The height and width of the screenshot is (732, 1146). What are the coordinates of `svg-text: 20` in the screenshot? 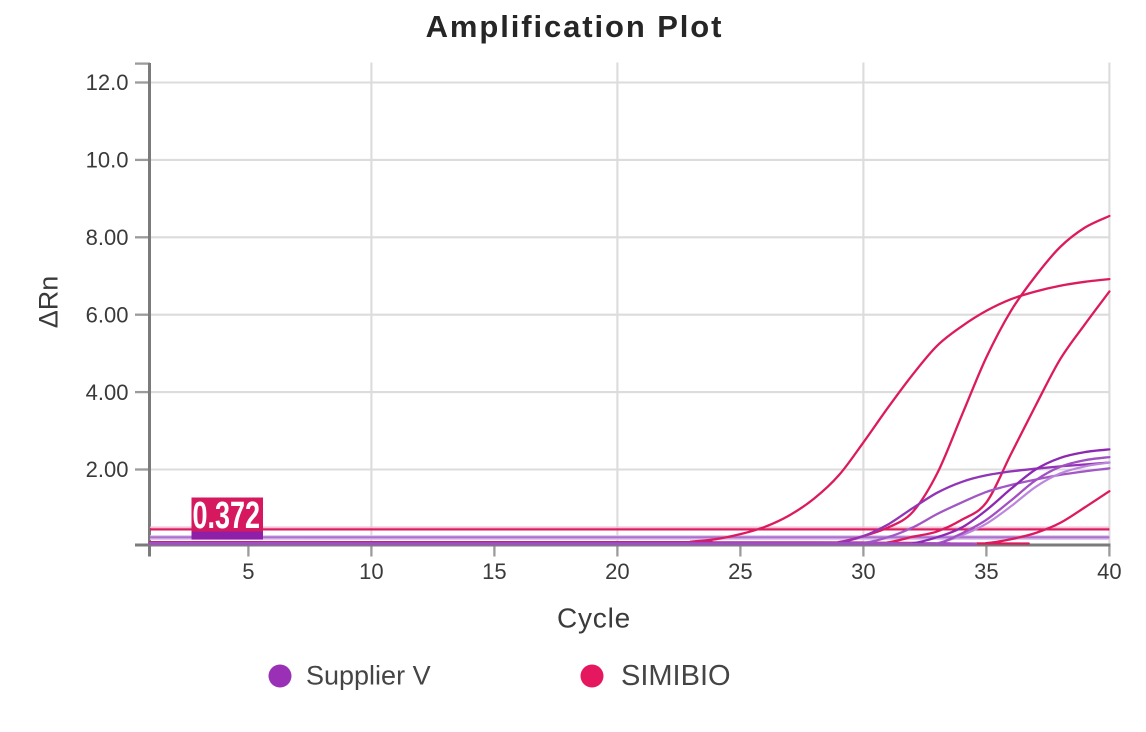 It's located at (617, 571).